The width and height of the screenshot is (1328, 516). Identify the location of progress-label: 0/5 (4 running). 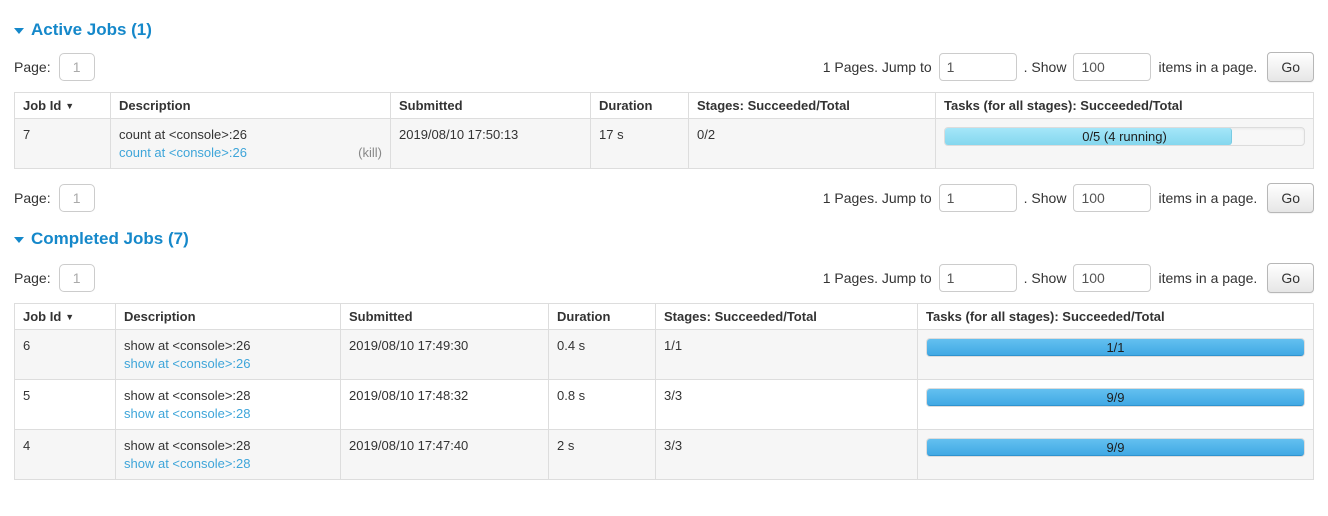
(1124, 136).